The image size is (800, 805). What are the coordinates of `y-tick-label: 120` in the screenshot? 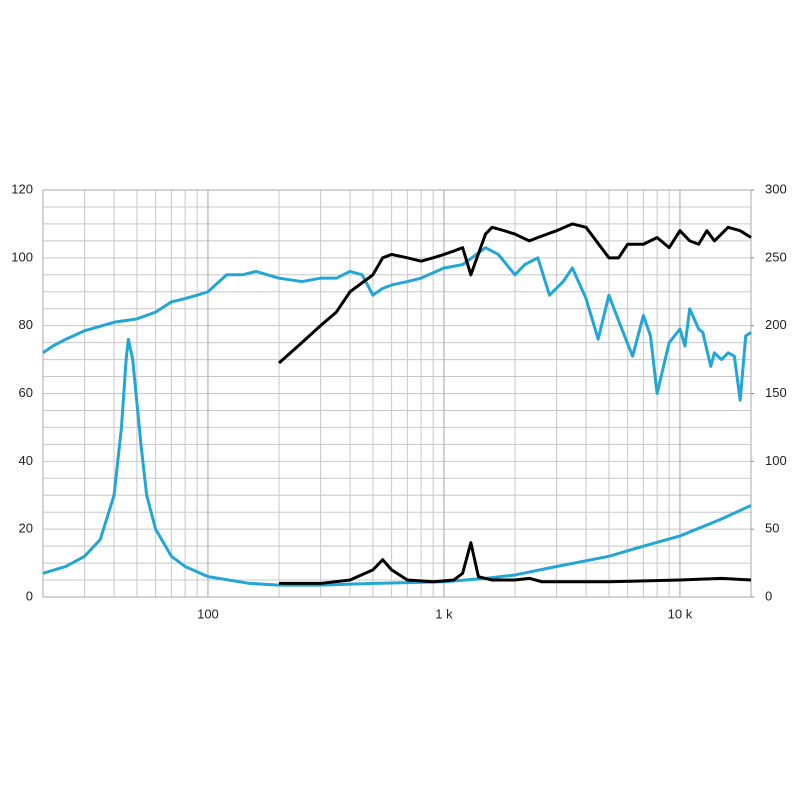 It's located at (22, 188).